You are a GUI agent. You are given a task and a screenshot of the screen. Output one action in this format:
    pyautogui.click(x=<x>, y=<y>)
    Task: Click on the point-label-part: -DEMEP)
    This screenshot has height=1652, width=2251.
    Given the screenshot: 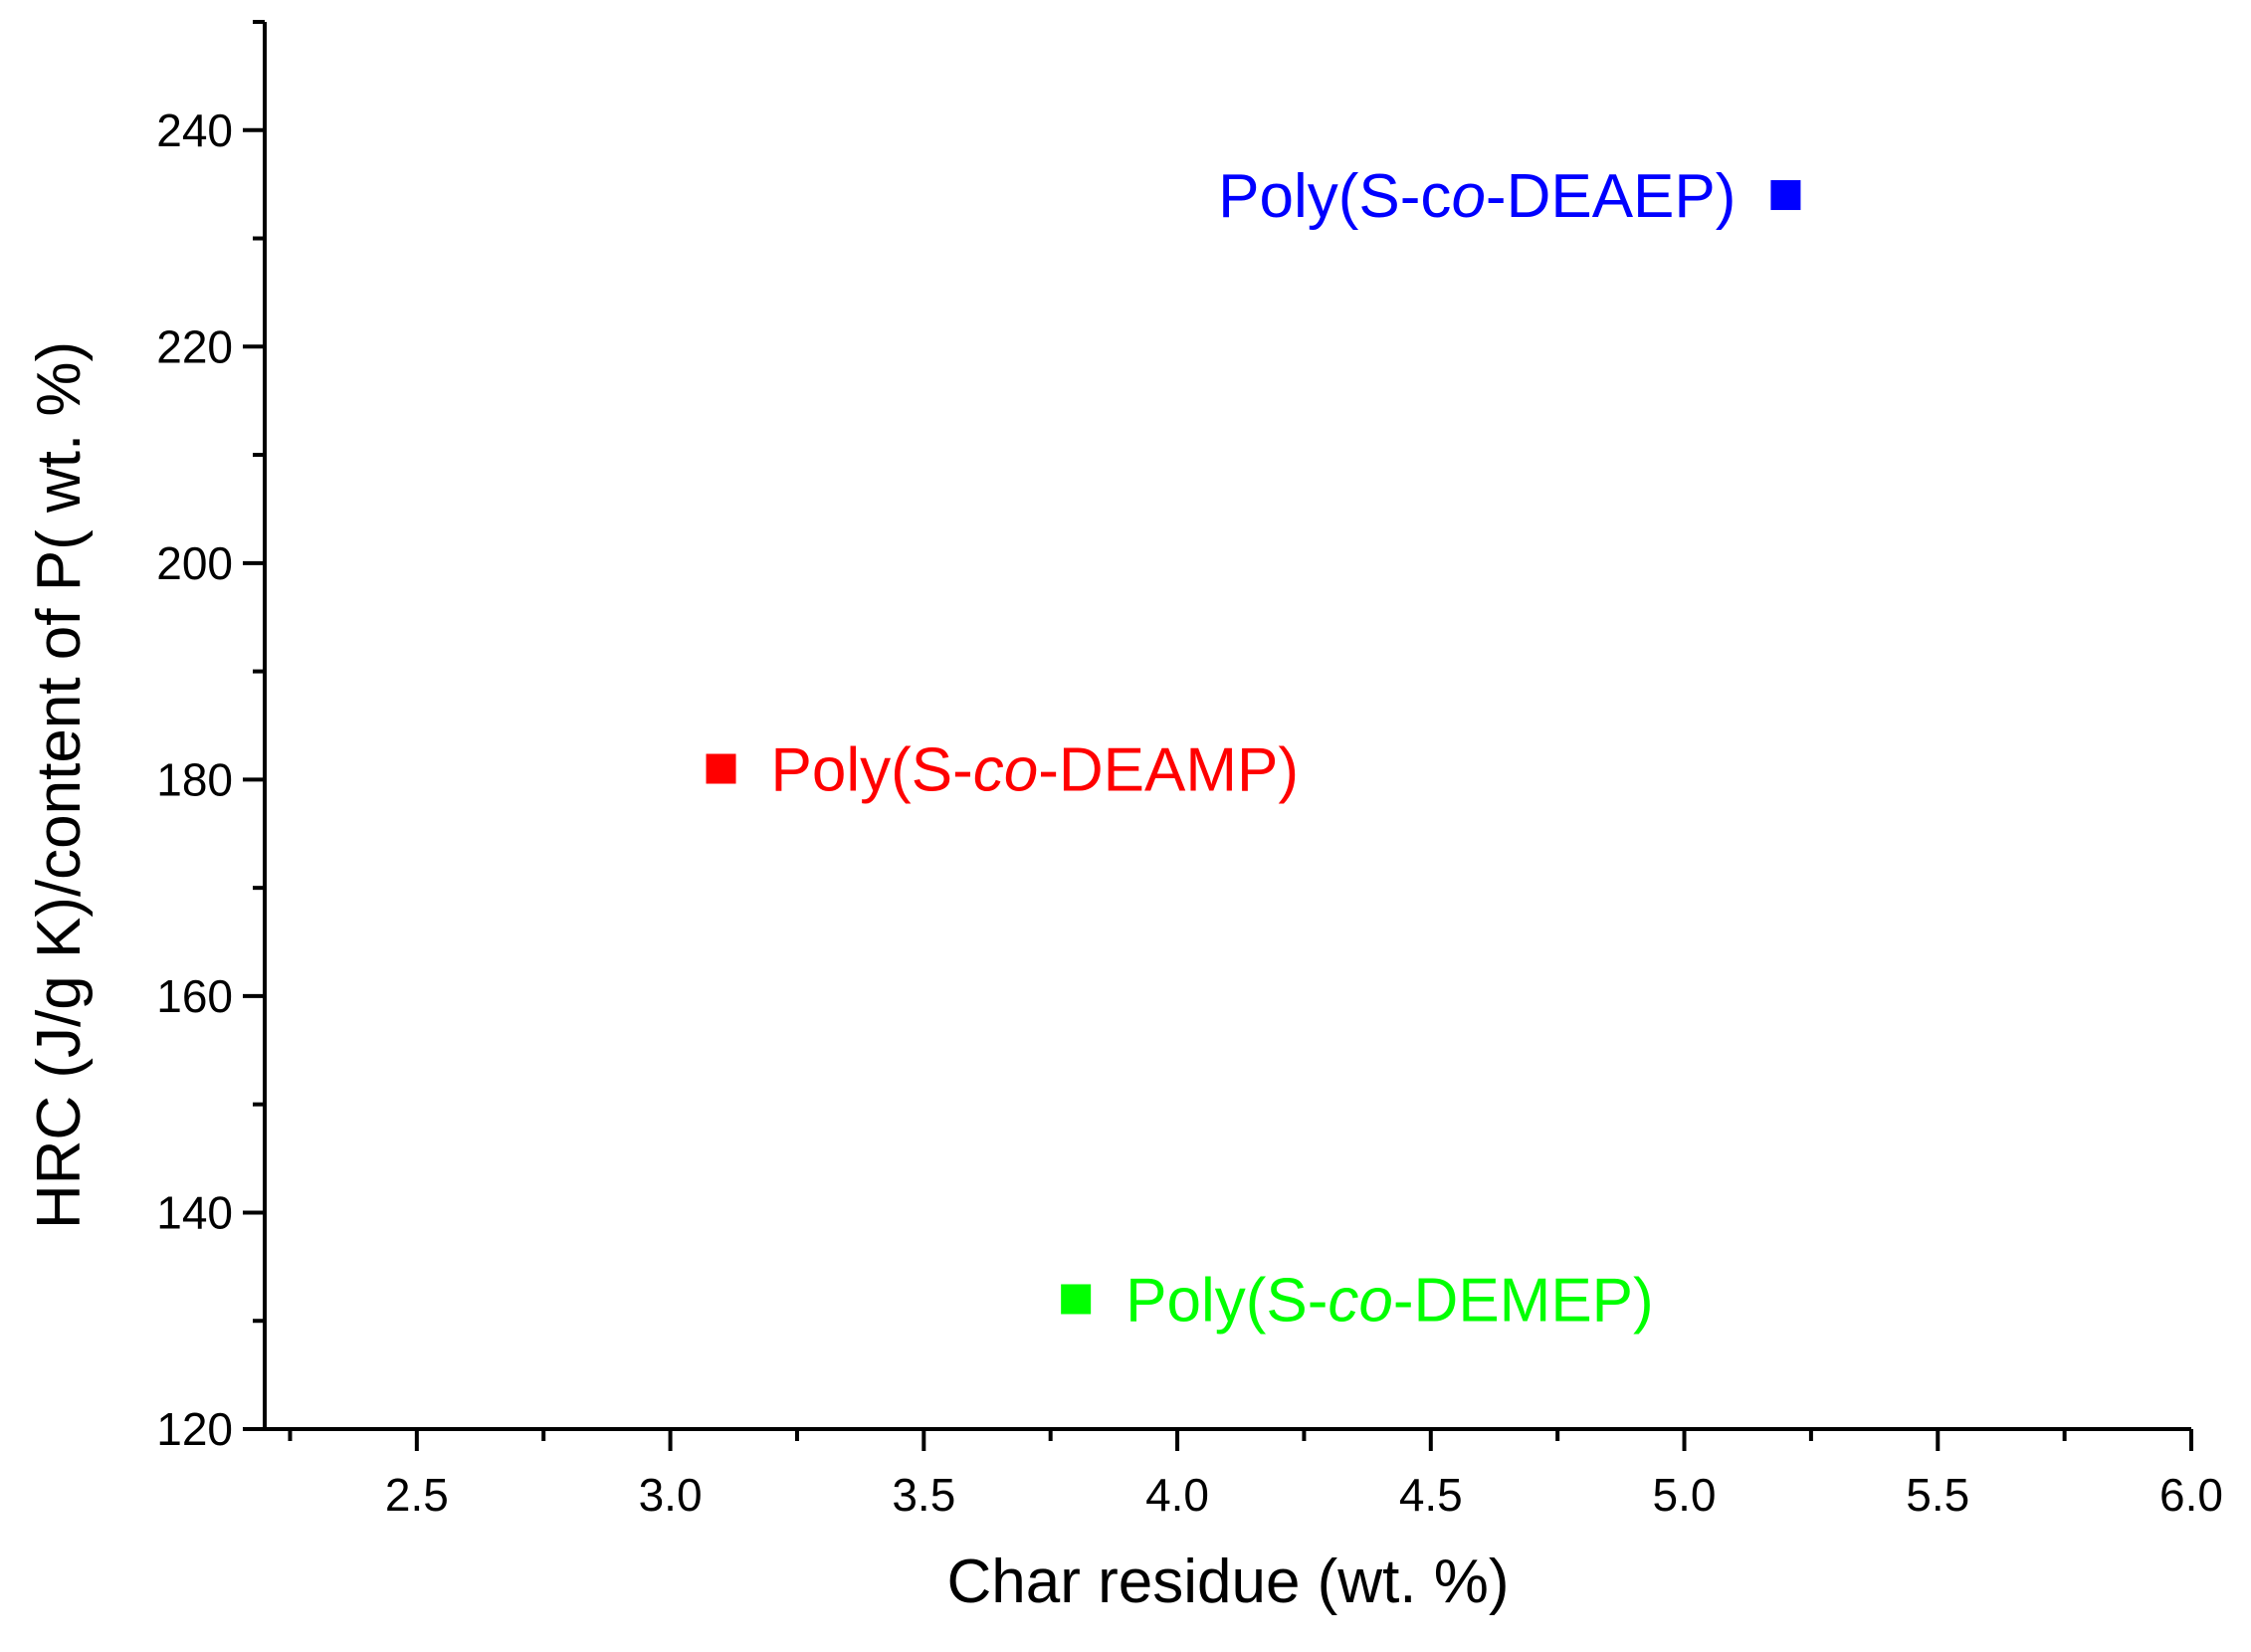 What is the action you would take?
    pyautogui.click(x=1523, y=1300)
    